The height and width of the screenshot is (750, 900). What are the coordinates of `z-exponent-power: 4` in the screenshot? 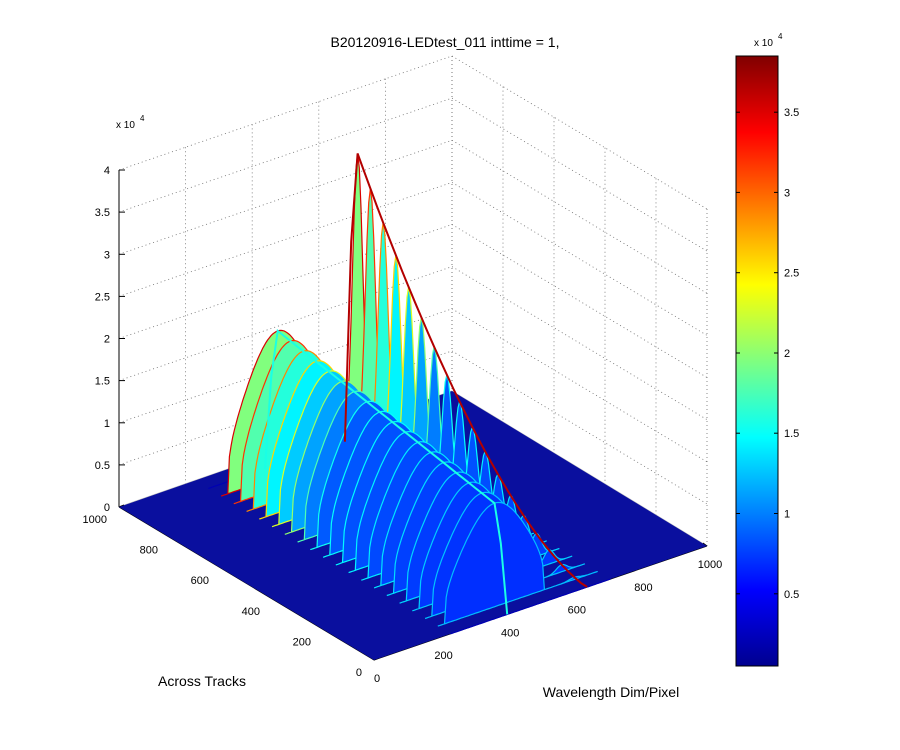 It's located at (142, 118).